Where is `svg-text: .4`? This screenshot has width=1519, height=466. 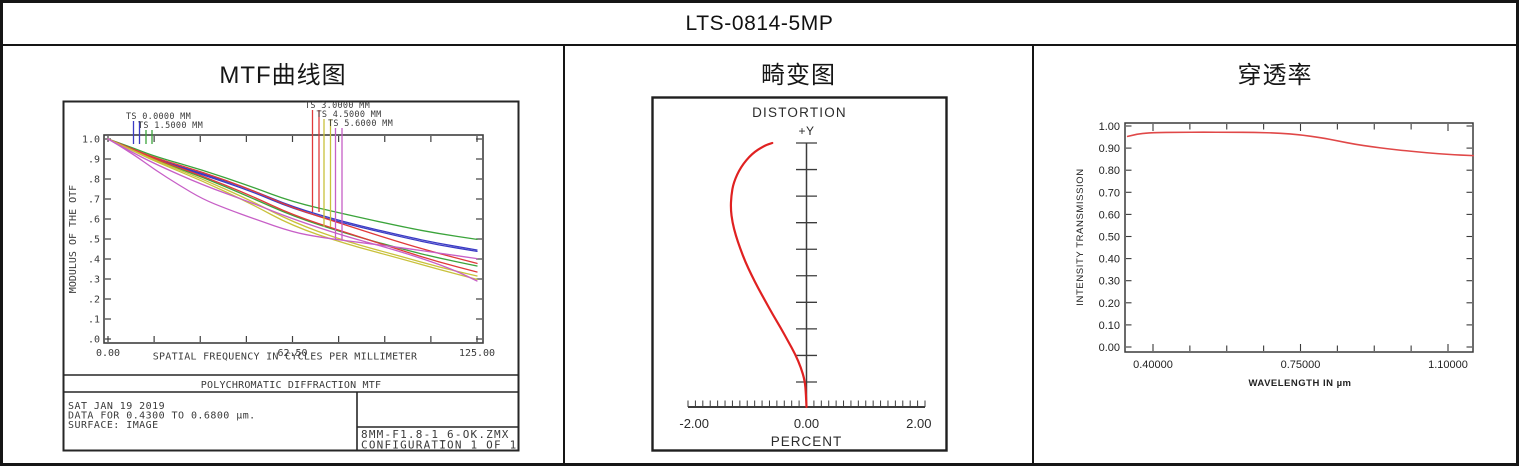 svg-text: .4 is located at coordinates (94, 260).